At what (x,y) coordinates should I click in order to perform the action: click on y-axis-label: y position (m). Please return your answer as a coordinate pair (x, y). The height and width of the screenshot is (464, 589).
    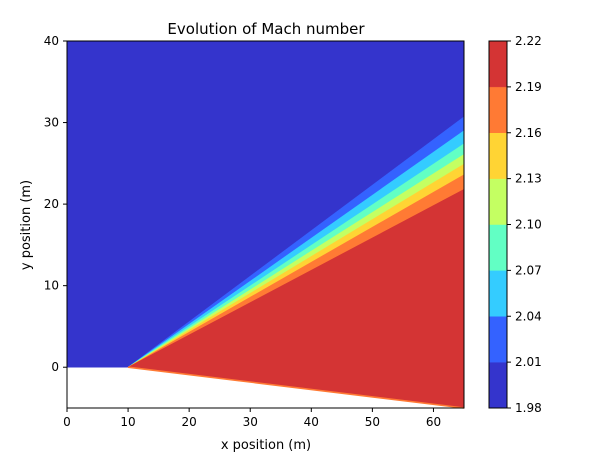
    Looking at the image, I should click on (26, 225).